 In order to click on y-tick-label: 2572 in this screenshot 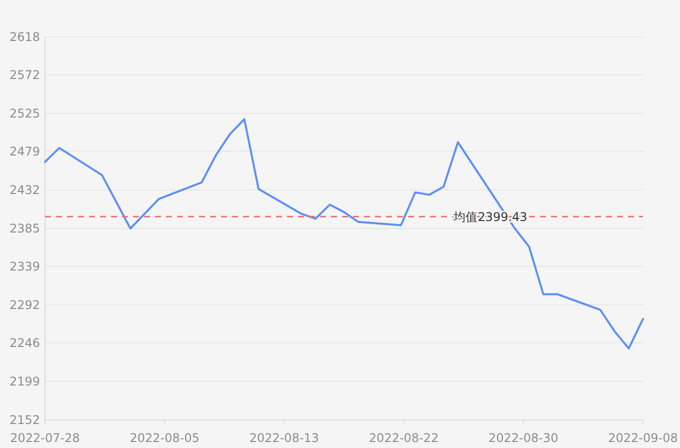, I will do `click(24, 75)`.